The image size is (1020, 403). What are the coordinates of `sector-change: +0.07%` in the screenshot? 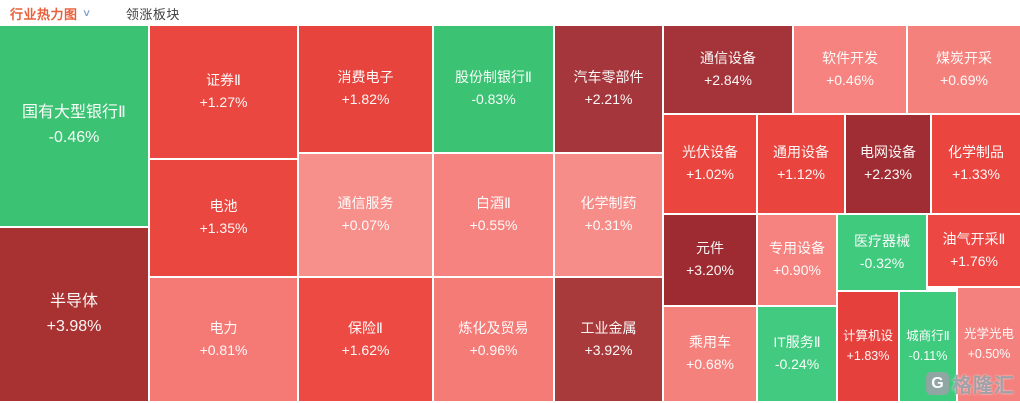 It's located at (365, 225).